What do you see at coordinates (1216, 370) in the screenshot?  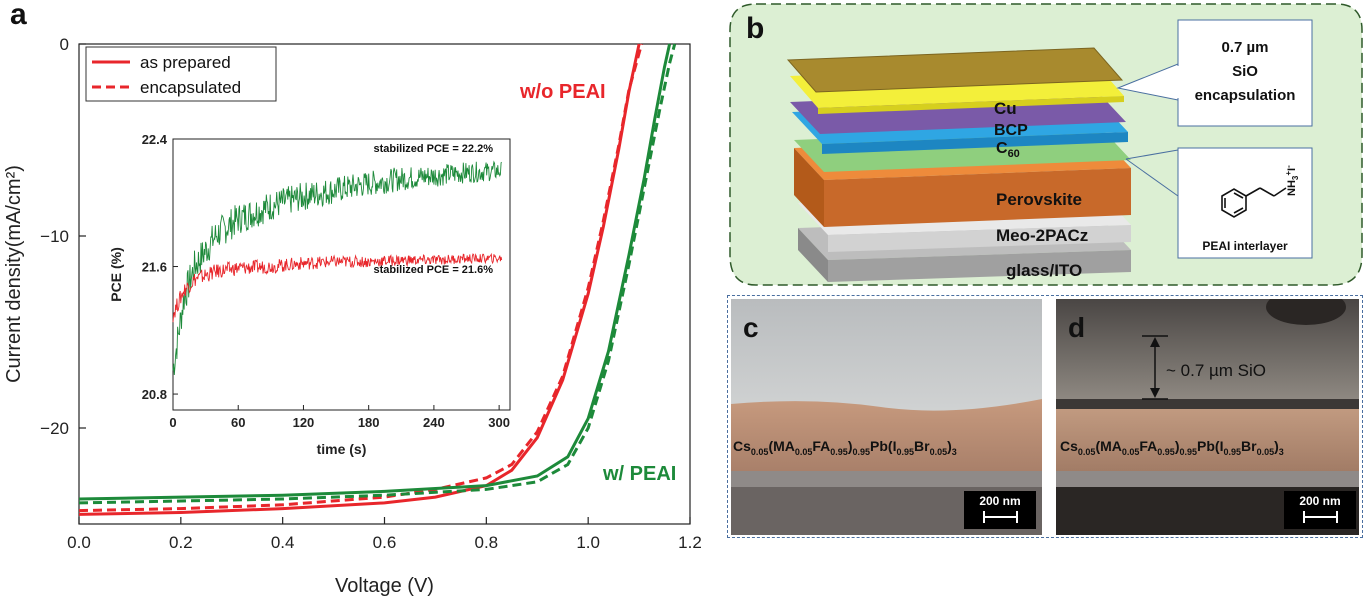 I see `sio-thickness-label: ~ 0.7 µm SiO` at bounding box center [1216, 370].